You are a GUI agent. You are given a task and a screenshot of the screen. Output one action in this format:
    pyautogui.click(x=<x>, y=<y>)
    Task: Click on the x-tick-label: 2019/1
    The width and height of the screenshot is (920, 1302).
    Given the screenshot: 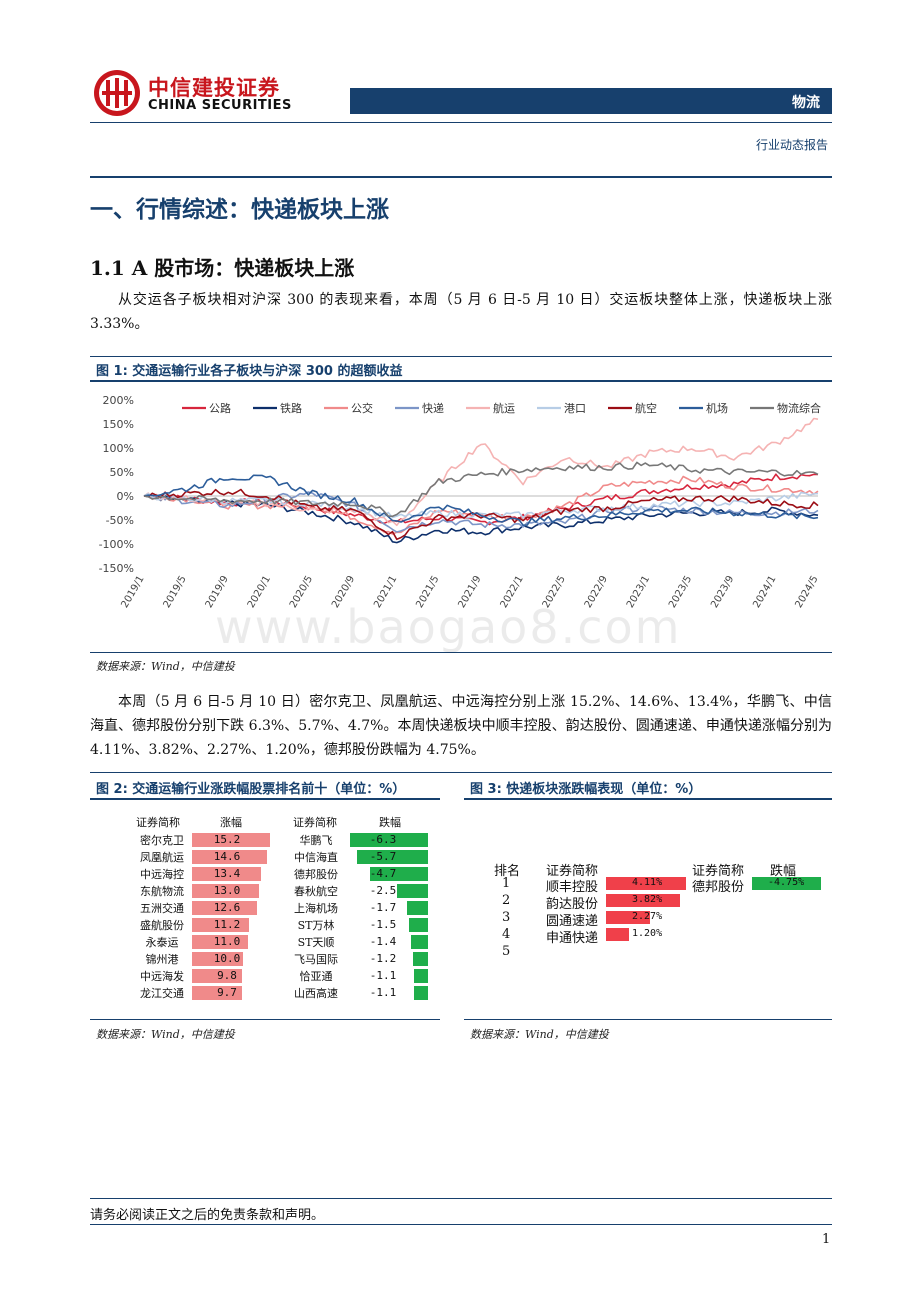 What is the action you would take?
    pyautogui.click(x=132, y=592)
    